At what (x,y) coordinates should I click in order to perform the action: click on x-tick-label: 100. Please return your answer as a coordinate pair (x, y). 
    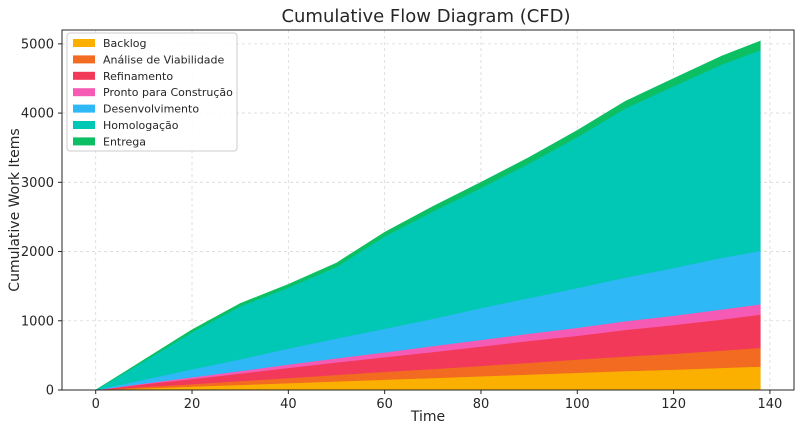
    Looking at the image, I should click on (577, 404).